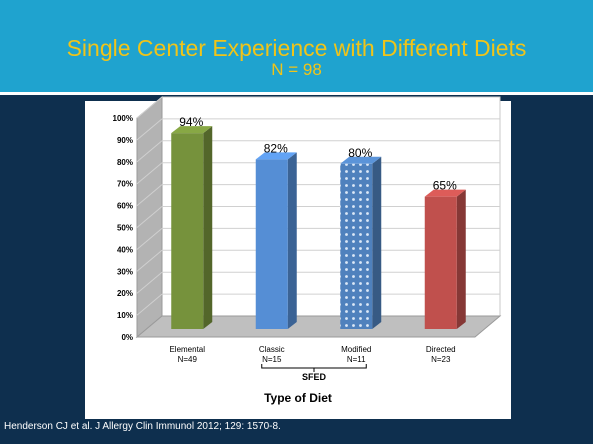  Describe the element at coordinates (125, 249) in the screenshot. I see `y-tick-label: 40%` at that location.